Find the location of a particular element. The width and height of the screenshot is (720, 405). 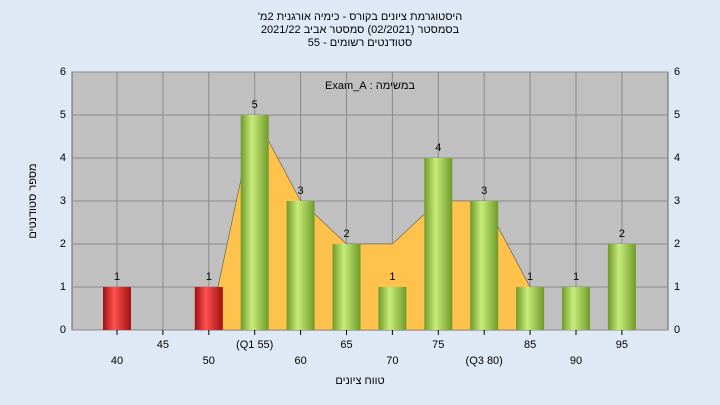

x-tick-label: 85 is located at coordinates (530, 345).